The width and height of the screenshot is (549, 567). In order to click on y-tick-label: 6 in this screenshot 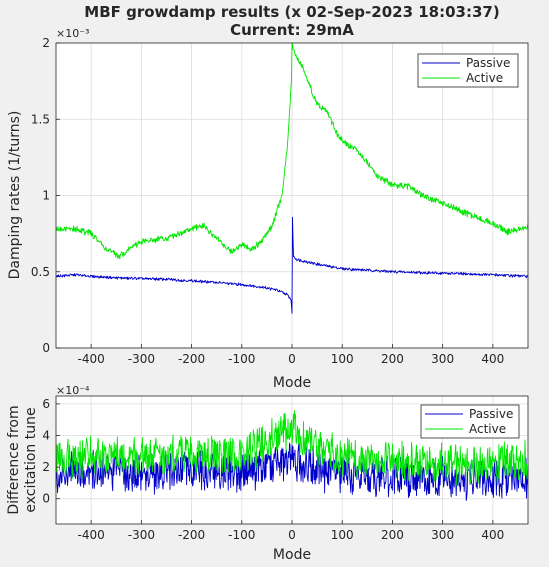, I will do `click(46, 404)`.